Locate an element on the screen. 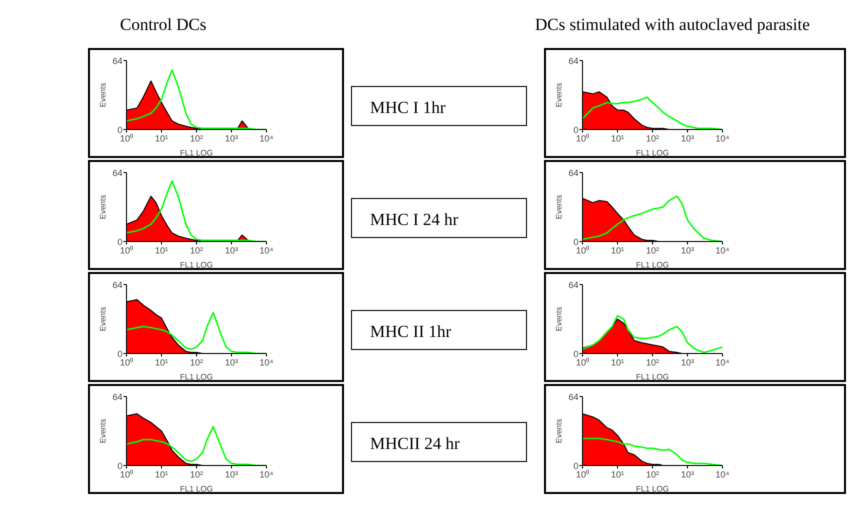  text: MHCII 24 hr is located at coordinates (415, 444).